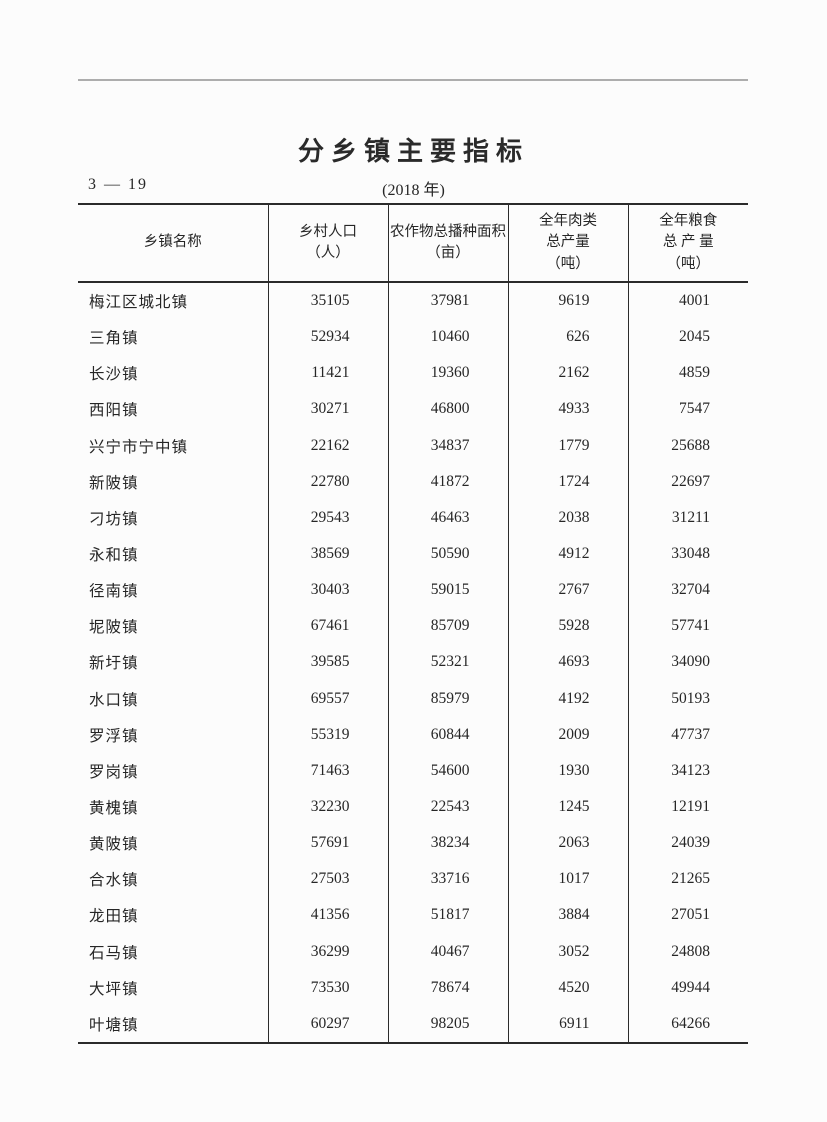  What do you see at coordinates (687, 915) in the screenshot?
I see `value-cell: 27051` at bounding box center [687, 915].